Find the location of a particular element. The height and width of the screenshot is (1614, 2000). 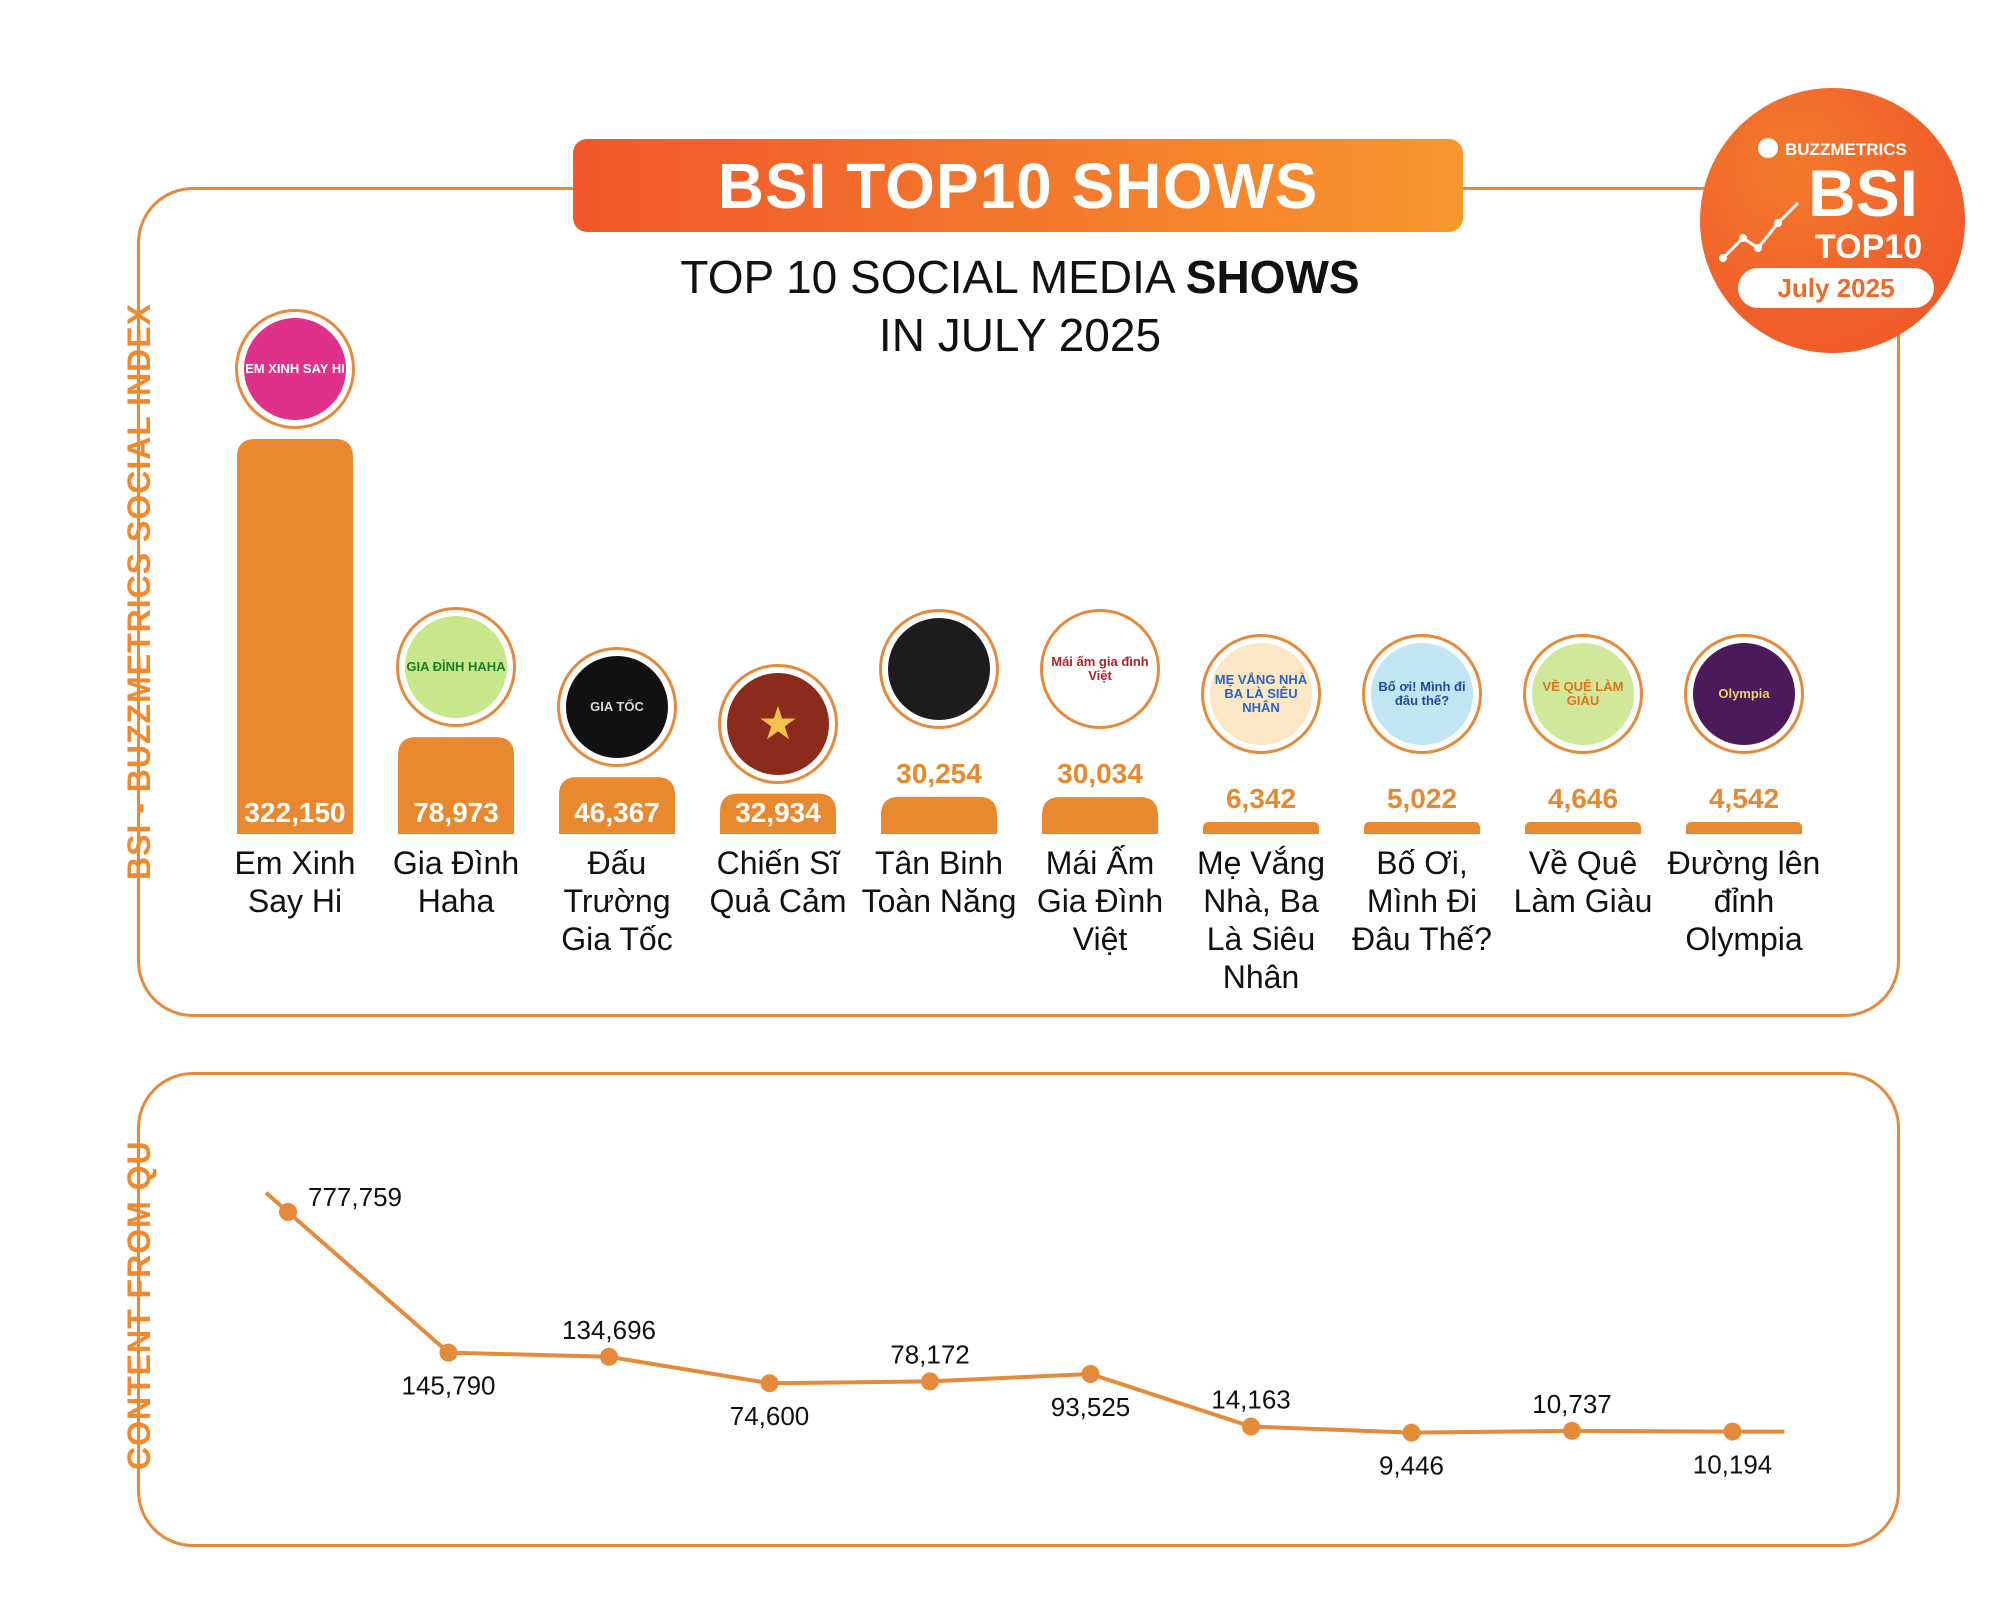

show-logo-text-6: Mái ấm gia đình Việt is located at coordinates (1100, 668).